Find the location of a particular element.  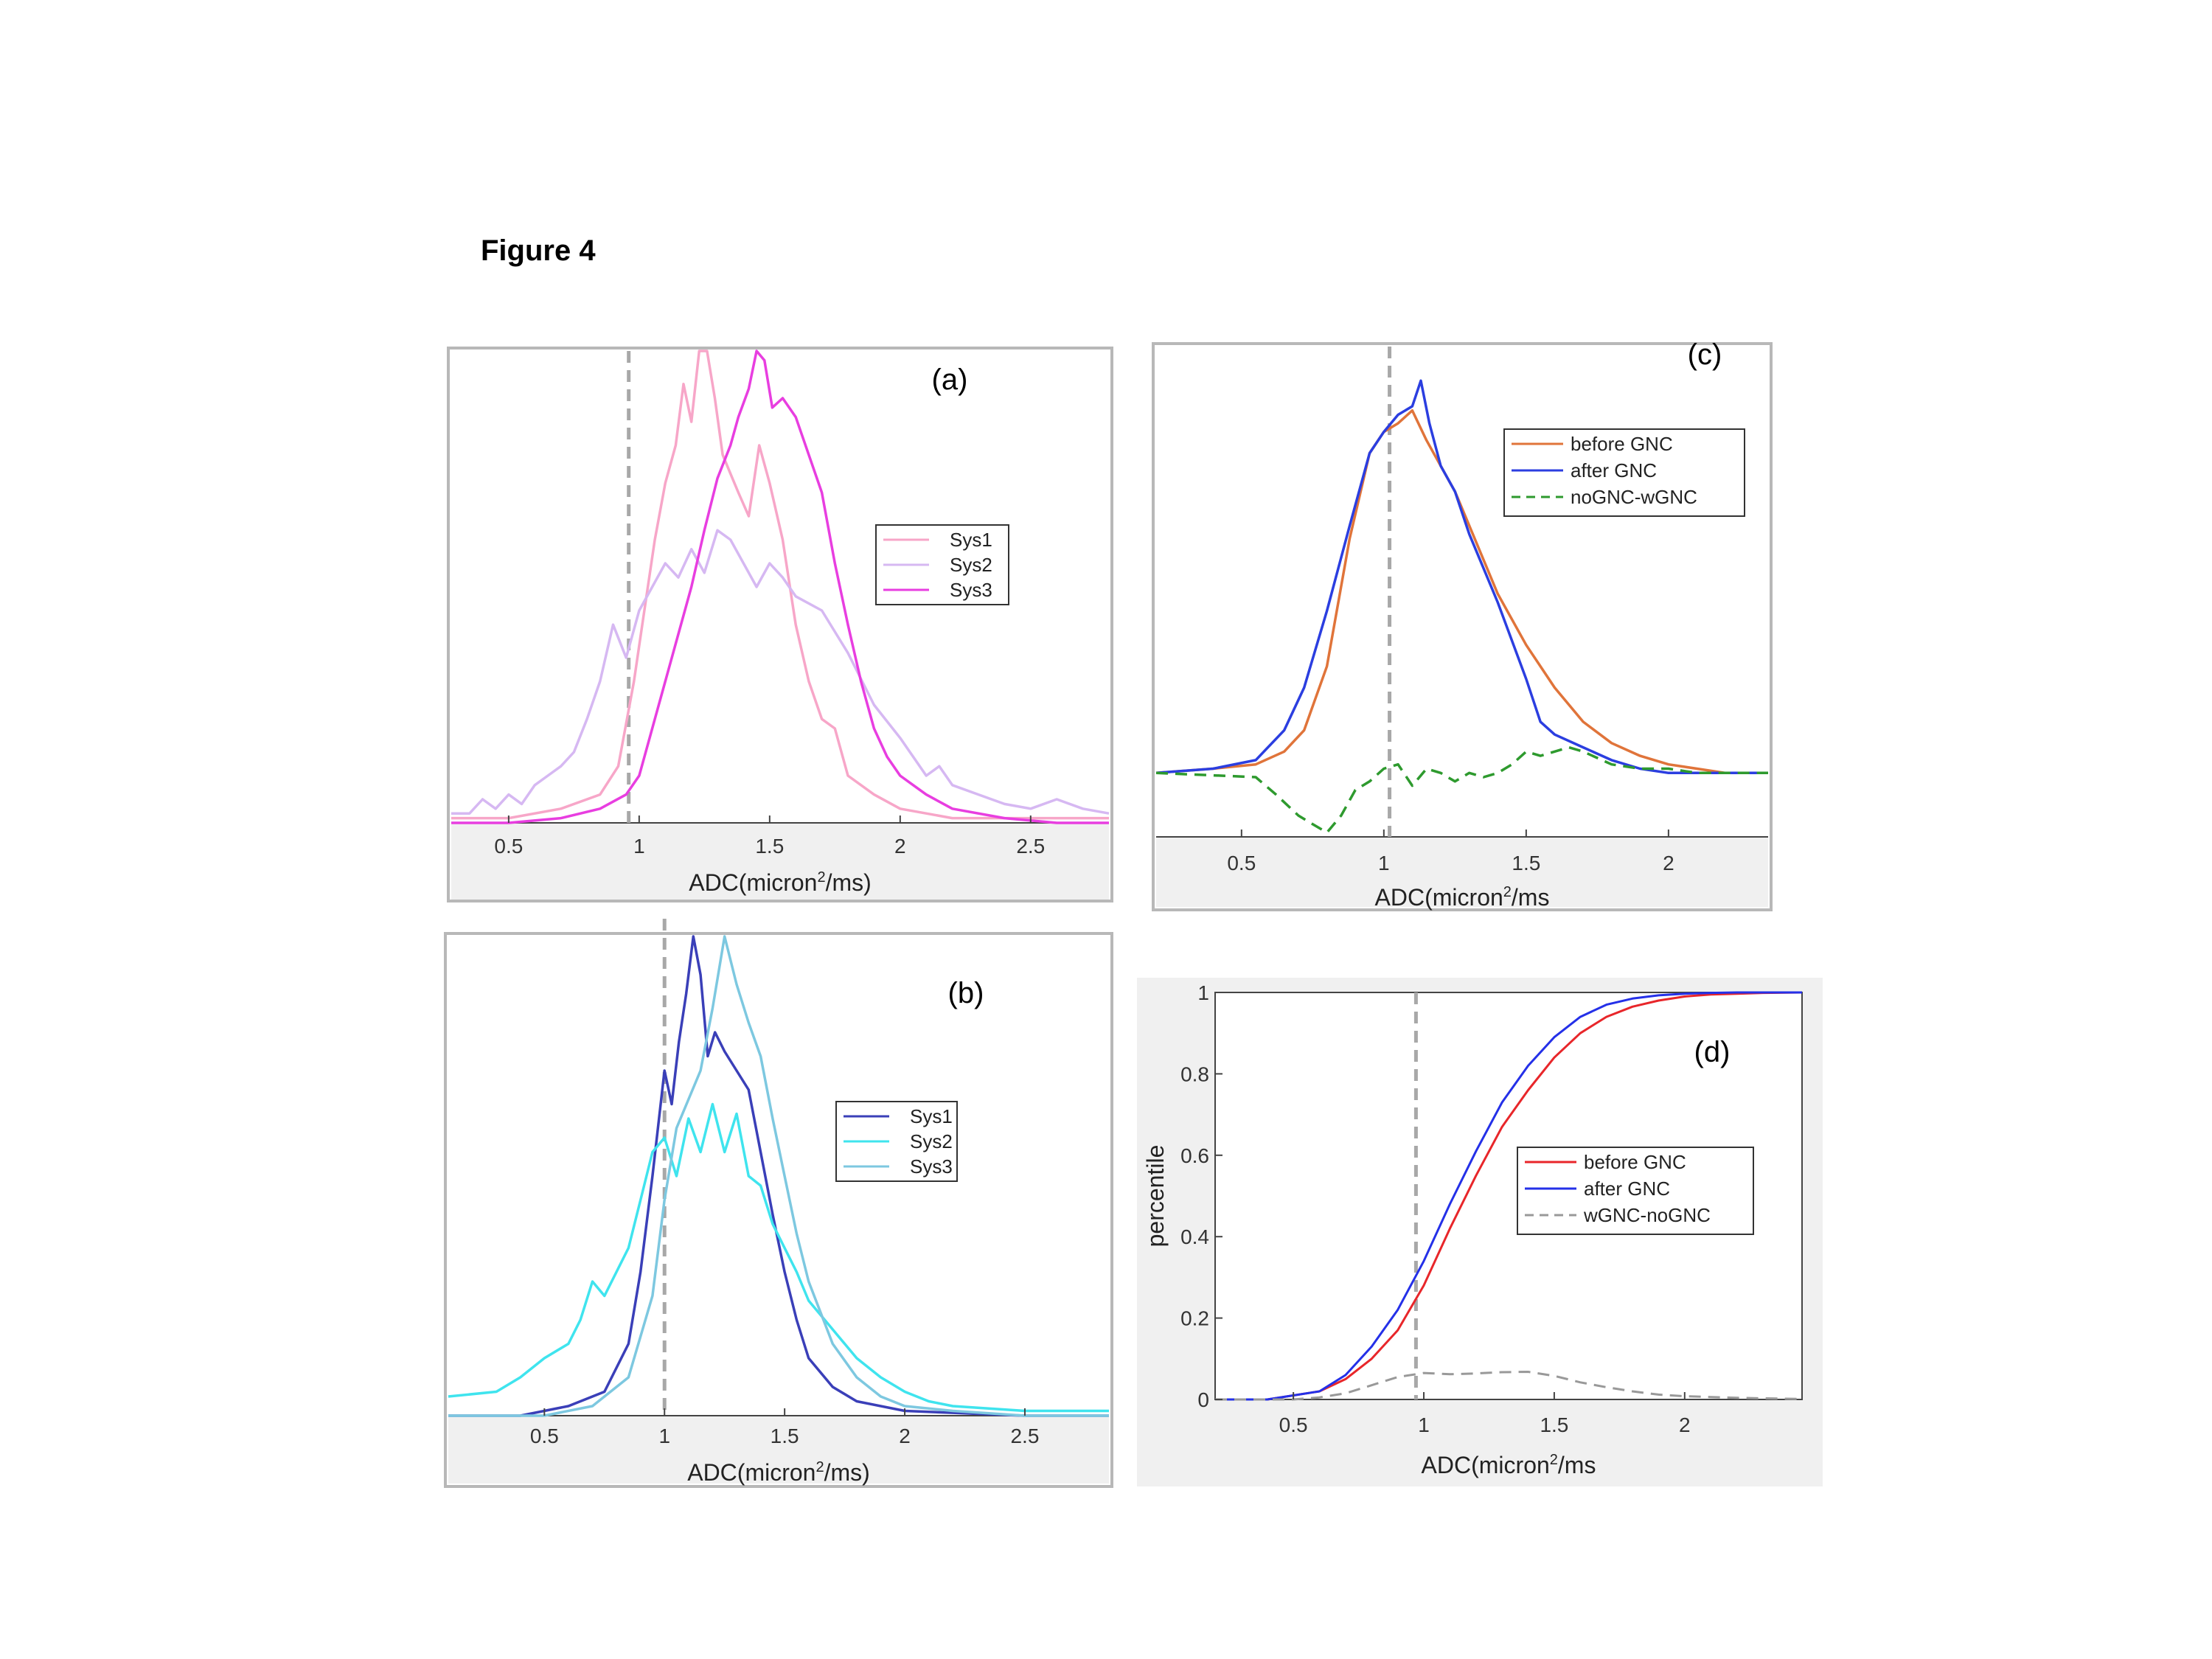

panel-label: (c) is located at coordinates (1705, 354).